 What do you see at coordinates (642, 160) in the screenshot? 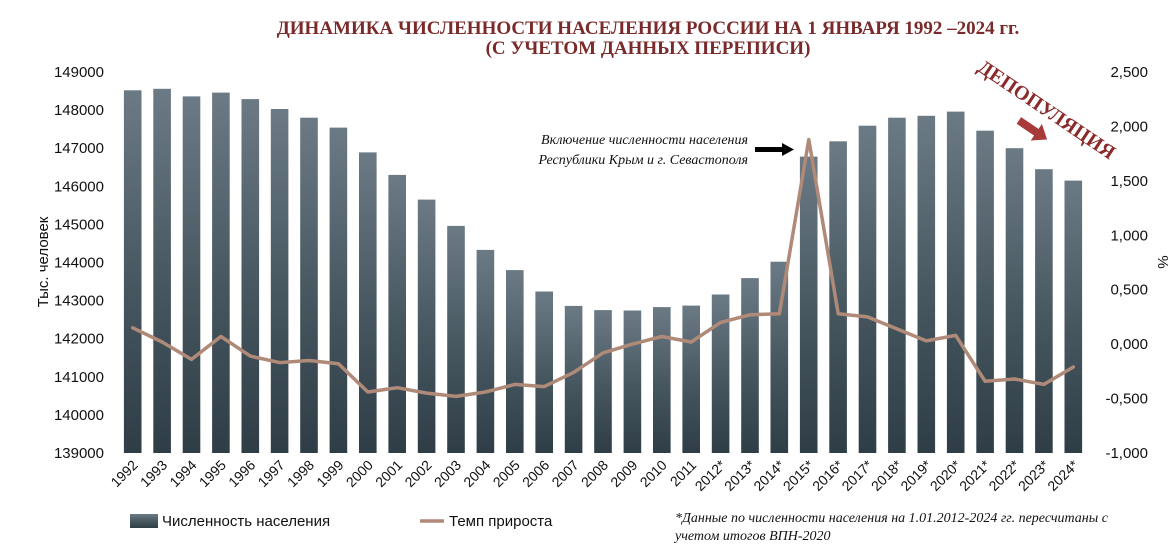
I see `annotation-line2: Республики Крым и г. Севастополя` at bounding box center [642, 160].